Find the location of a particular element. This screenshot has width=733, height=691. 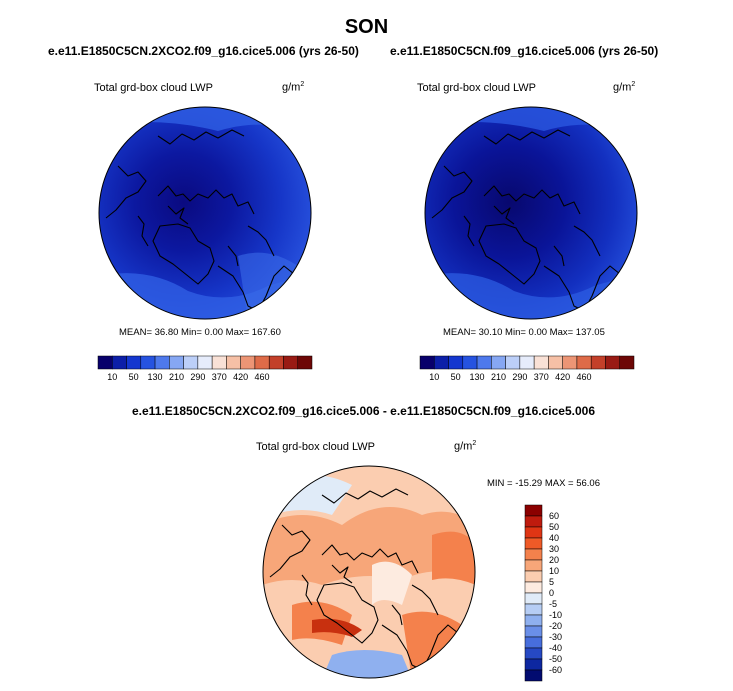

panel3-colorbar-tick-label: -50 is located at coordinates (555, 659).